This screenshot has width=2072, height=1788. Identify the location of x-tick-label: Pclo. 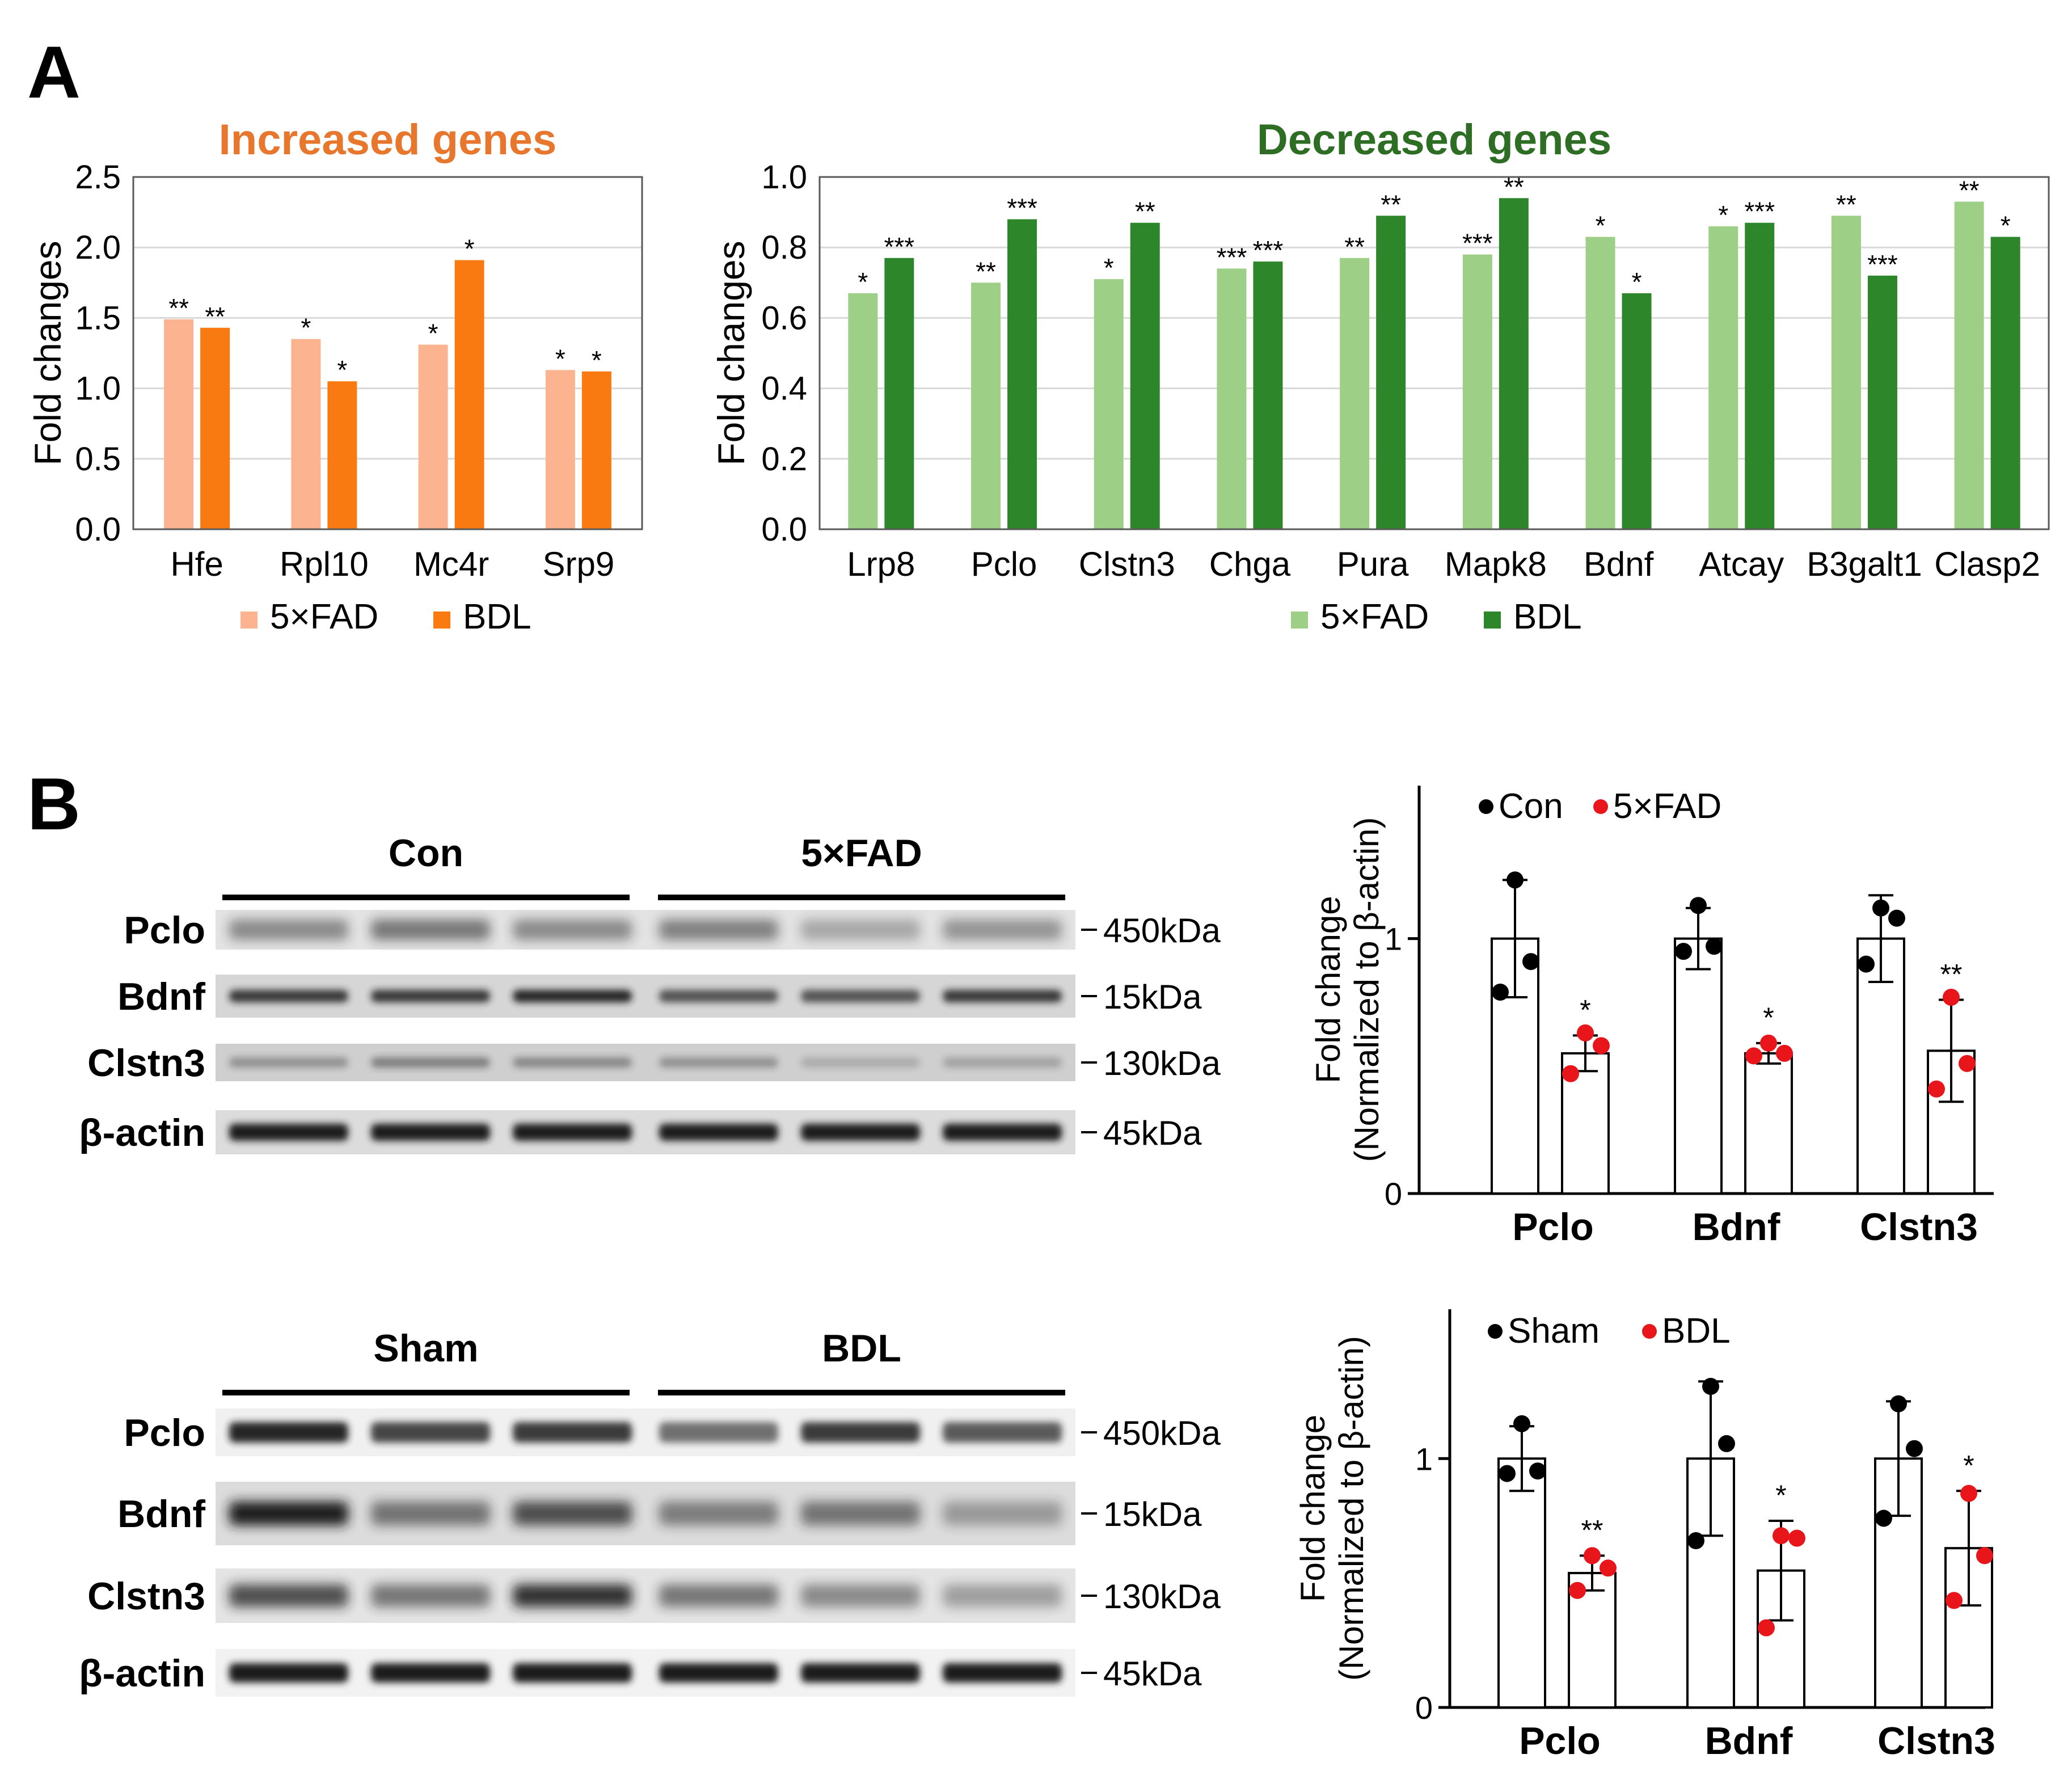
(1004, 564).